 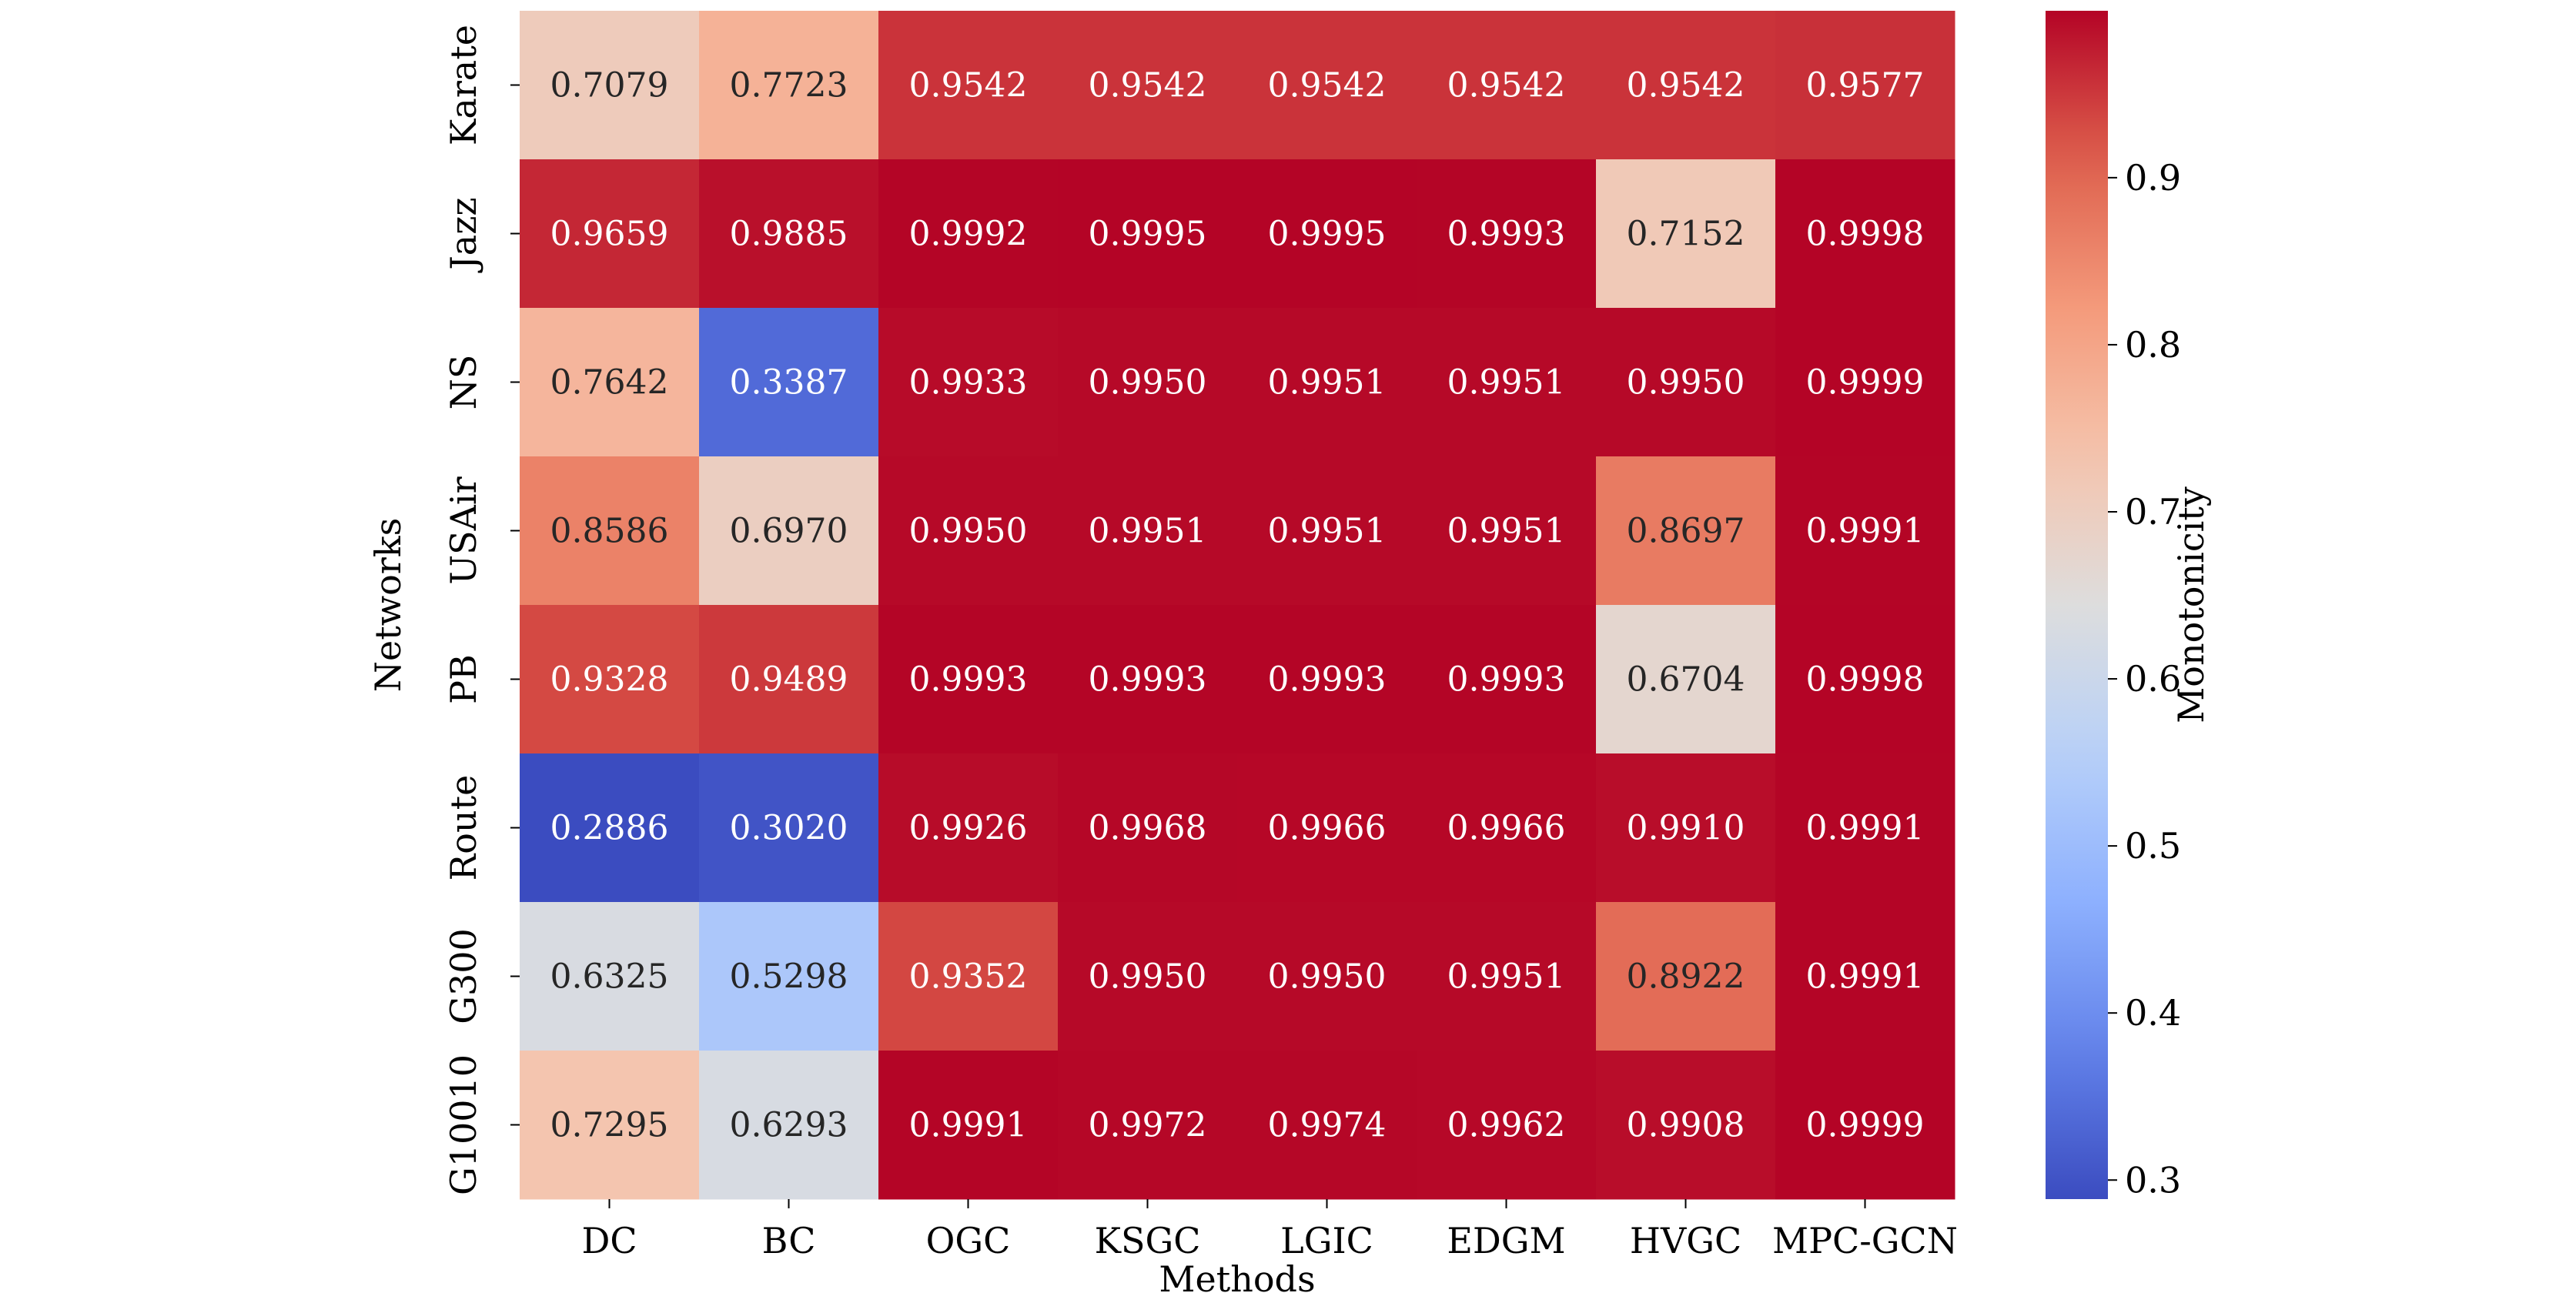 I want to click on y-tick-label: G300, so click(x=464, y=976).